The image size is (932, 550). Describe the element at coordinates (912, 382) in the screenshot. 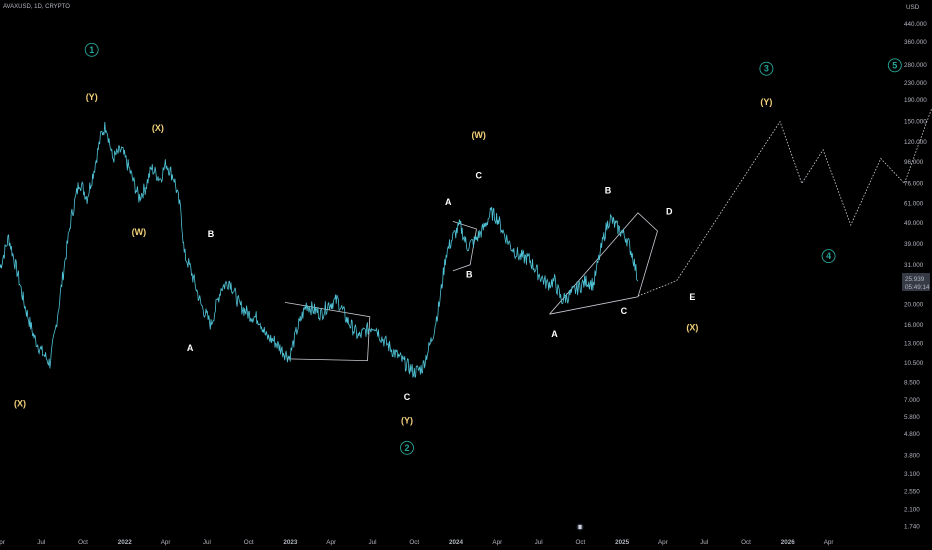

I see `y-tick-label: 8.500` at that location.